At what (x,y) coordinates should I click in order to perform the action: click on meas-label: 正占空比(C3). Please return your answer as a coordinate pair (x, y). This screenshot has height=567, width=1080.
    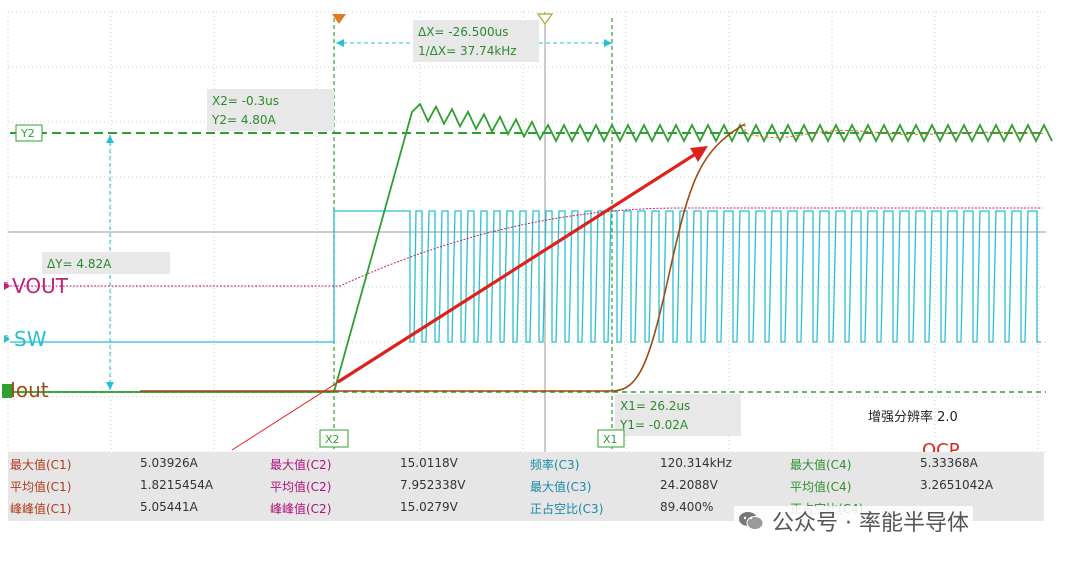
    Looking at the image, I should click on (567, 509).